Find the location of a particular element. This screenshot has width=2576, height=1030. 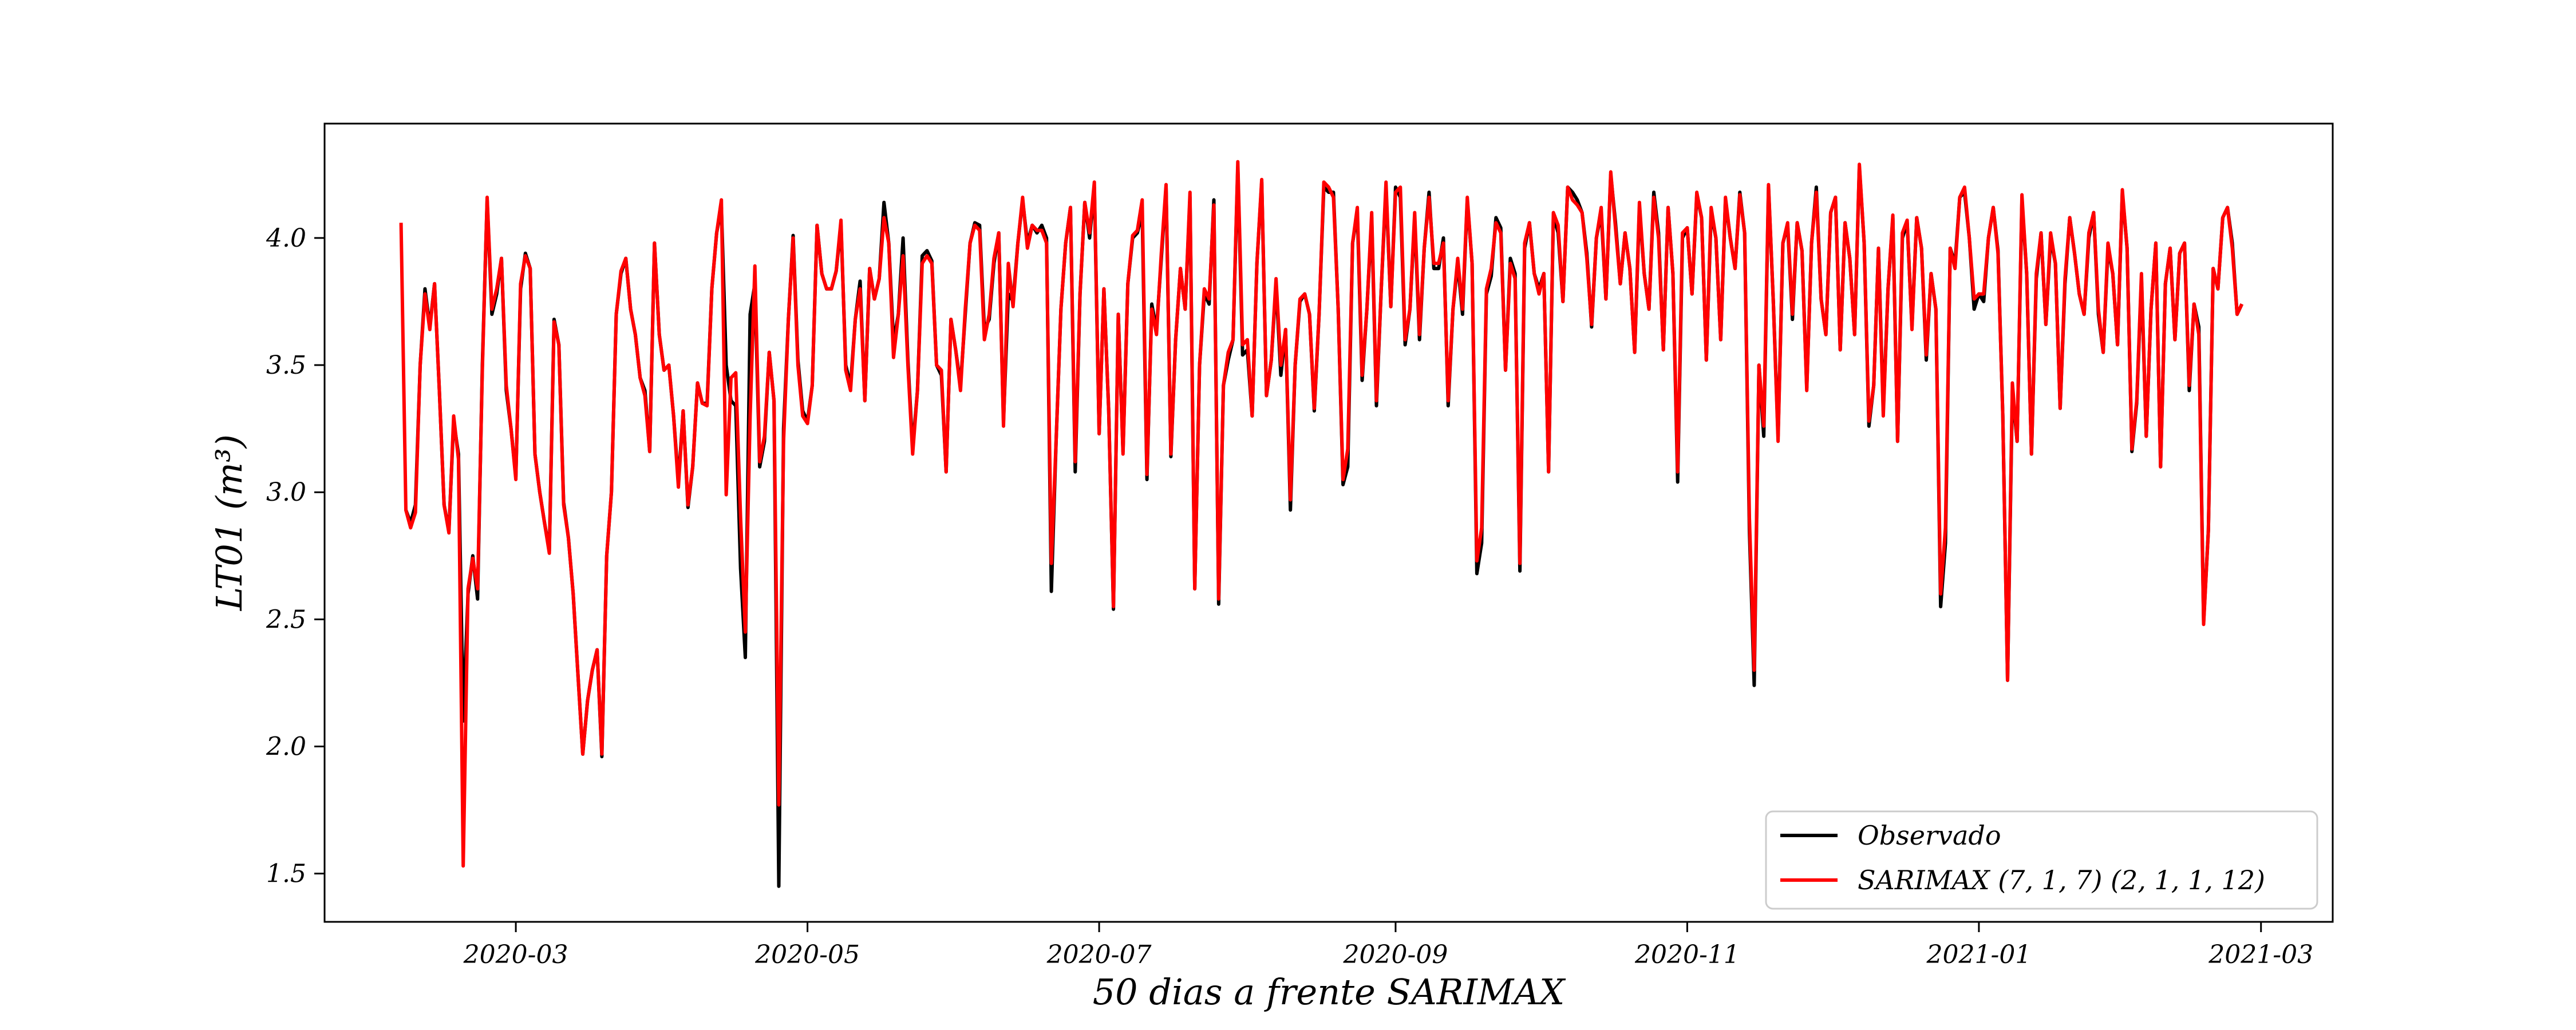

y-axis: 1.5 2.0 2.5 3.0 3.5 4.0 is located at coordinates (295, 556).